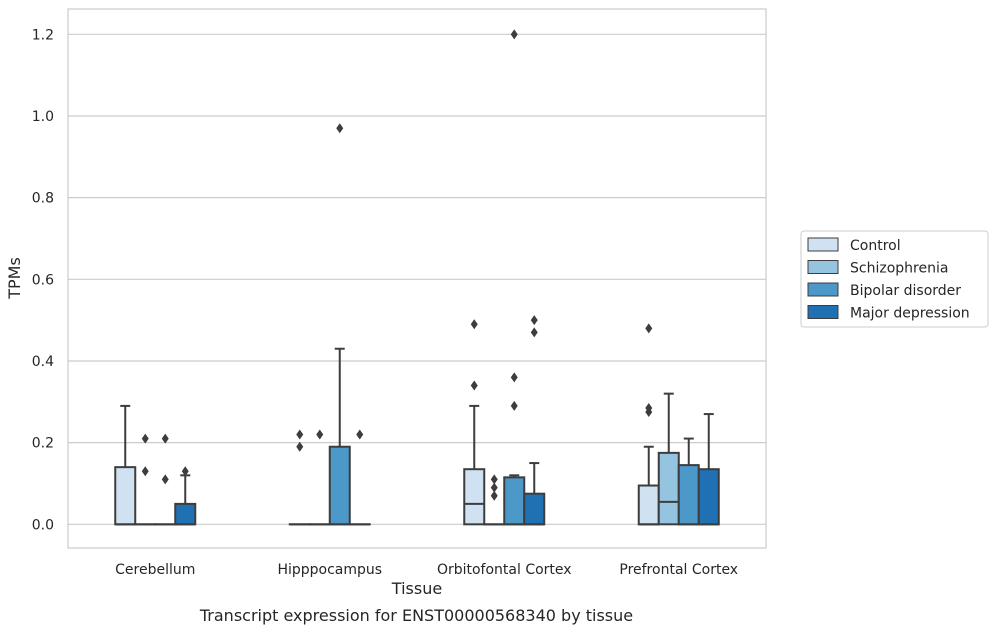  What do you see at coordinates (43, 525) in the screenshot?
I see `y-tick-label: 0.0` at bounding box center [43, 525].